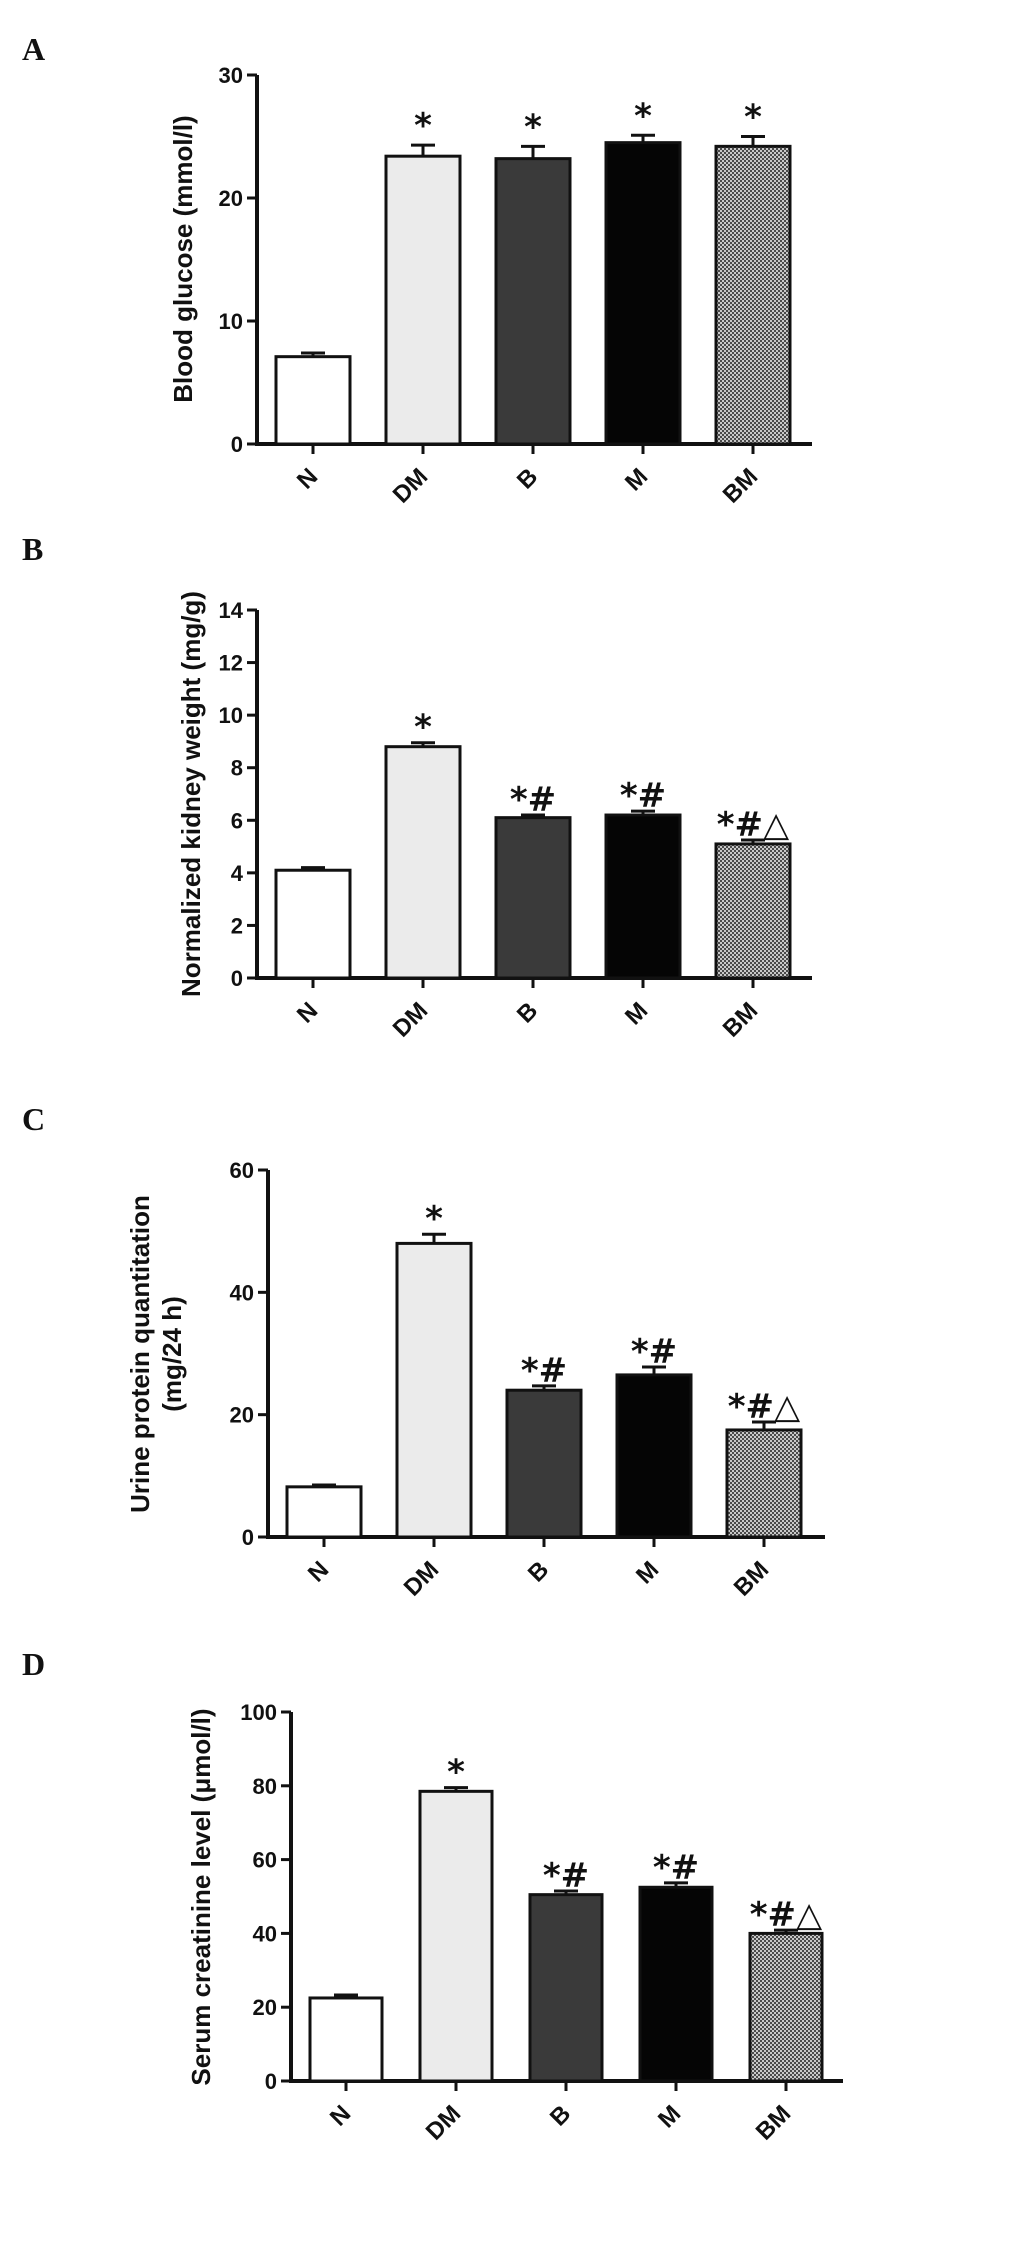 The height and width of the screenshot is (2242, 1033). Describe the element at coordinates (231, 610) in the screenshot. I see `y-tick-label: 14` at that location.